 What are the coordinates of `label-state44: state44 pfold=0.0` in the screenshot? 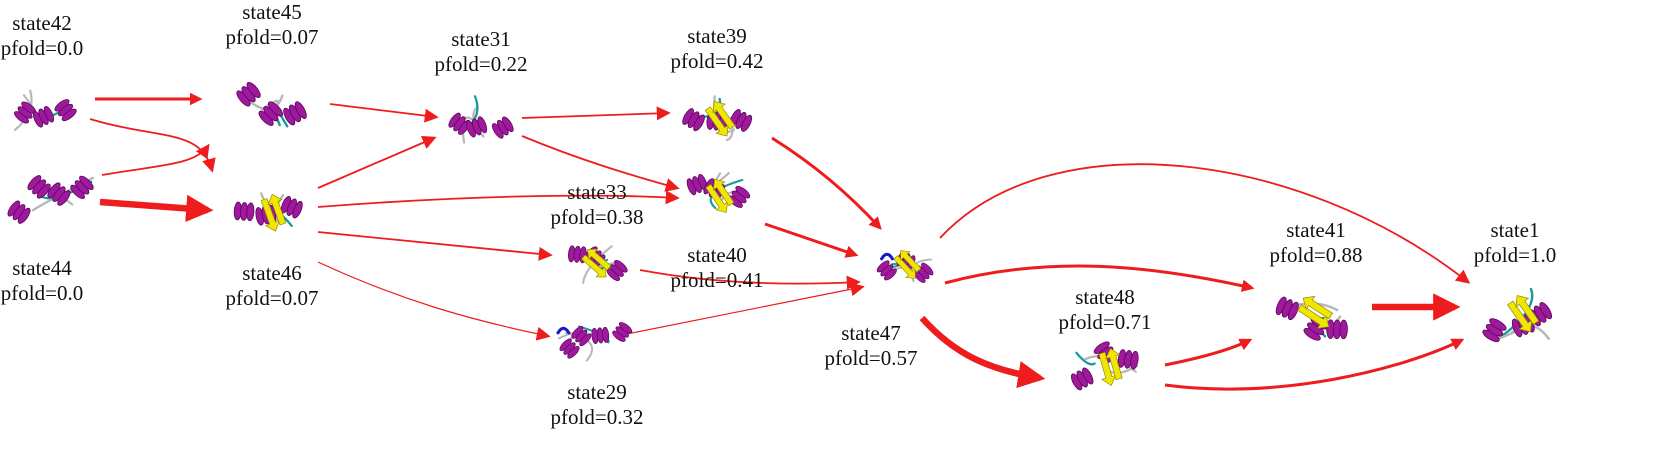 It's located at (42, 281).